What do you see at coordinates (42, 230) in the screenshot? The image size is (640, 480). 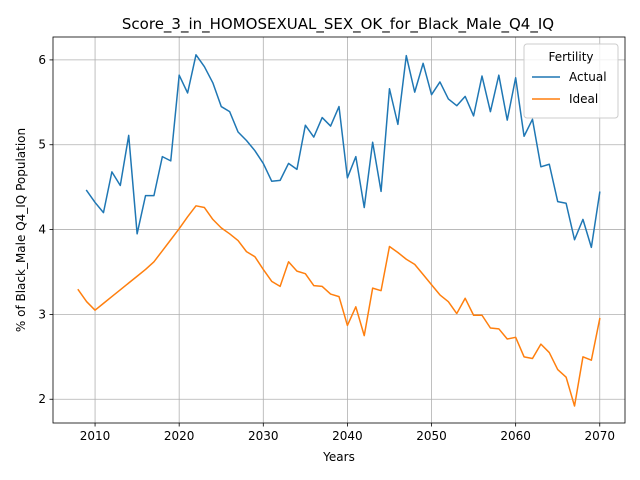 I see `y-tick-label: 4` at bounding box center [42, 230].